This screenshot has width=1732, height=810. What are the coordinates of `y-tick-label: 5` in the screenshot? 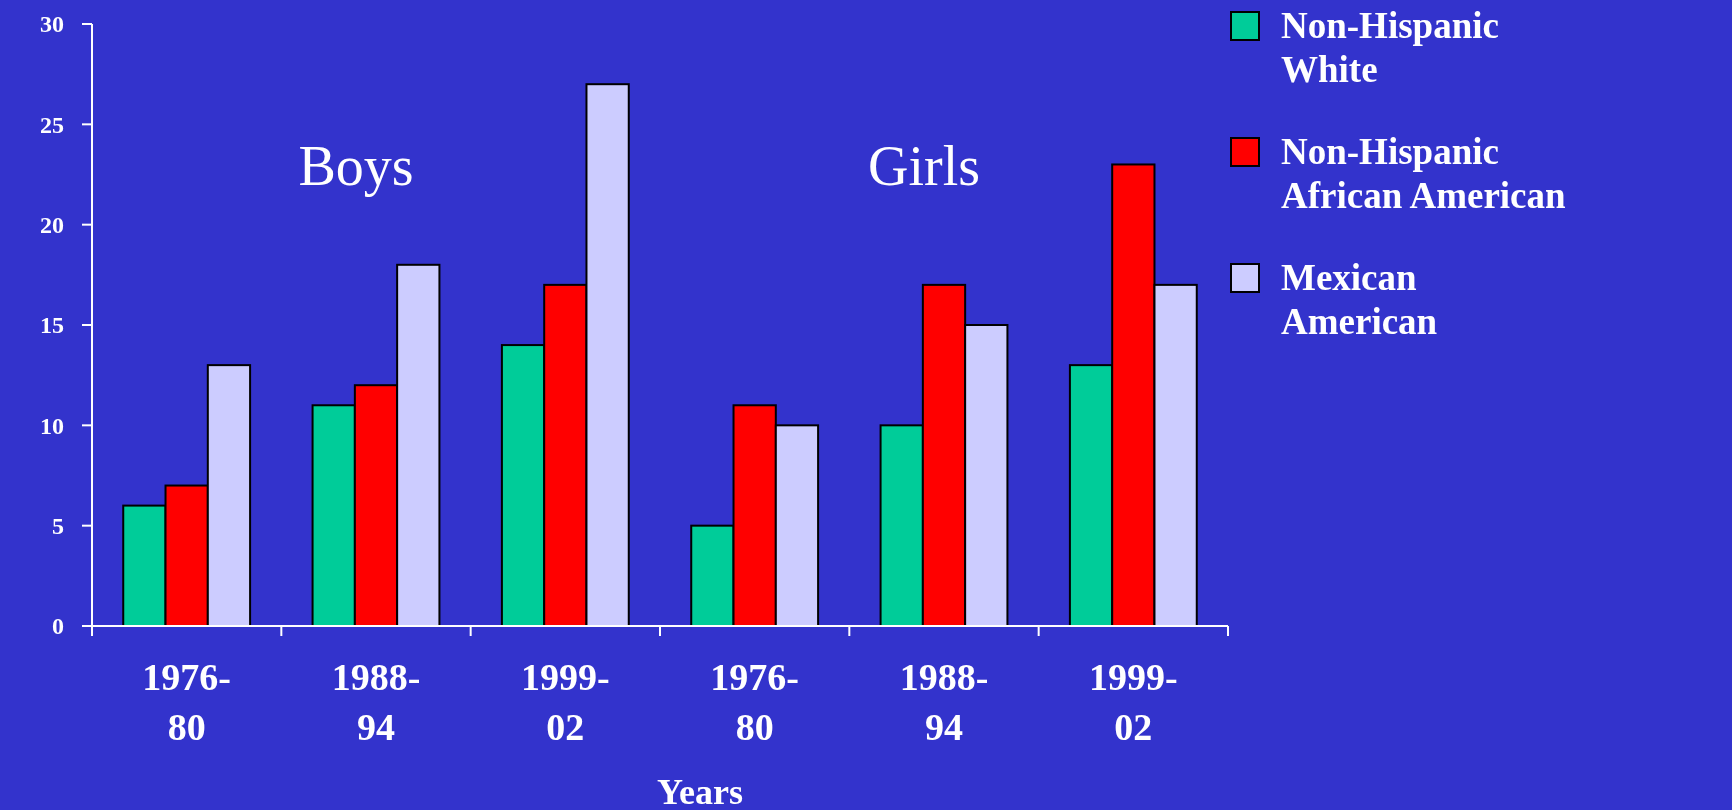 It's located at (58, 526).